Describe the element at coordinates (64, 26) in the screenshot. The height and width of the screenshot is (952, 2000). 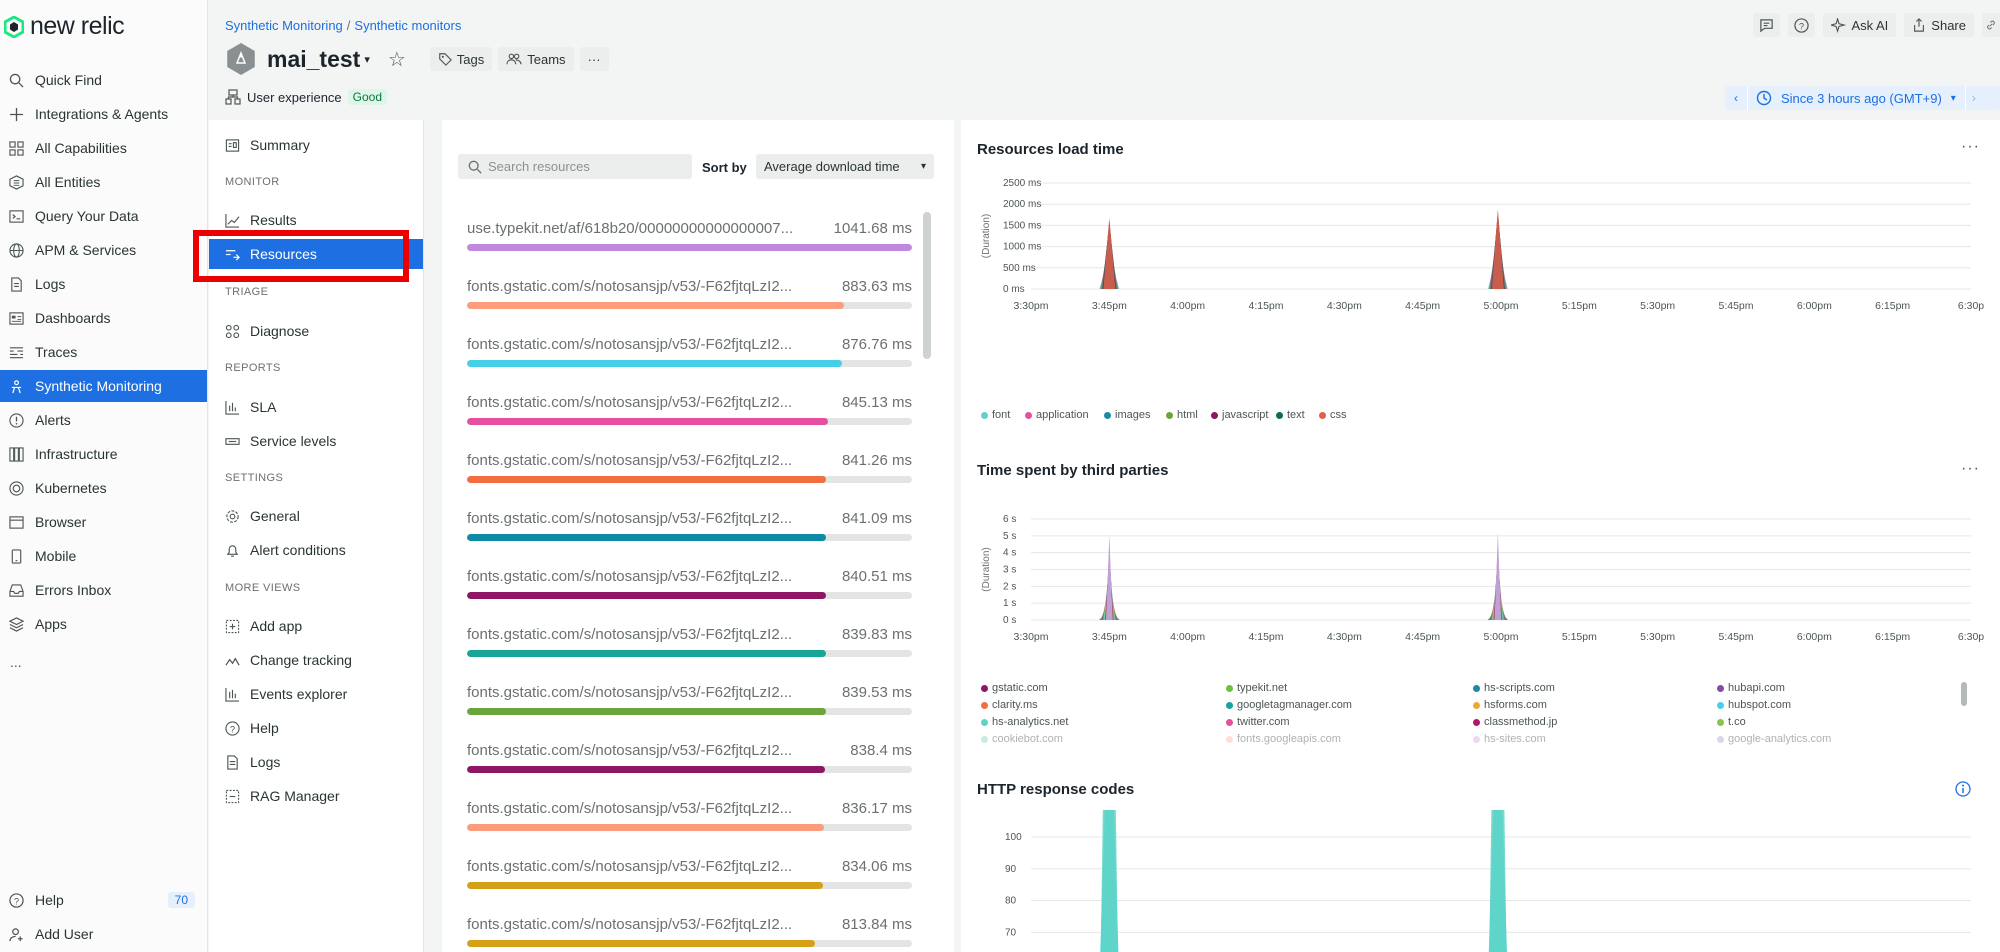
I see `new-relic-logo: new relic` at that location.